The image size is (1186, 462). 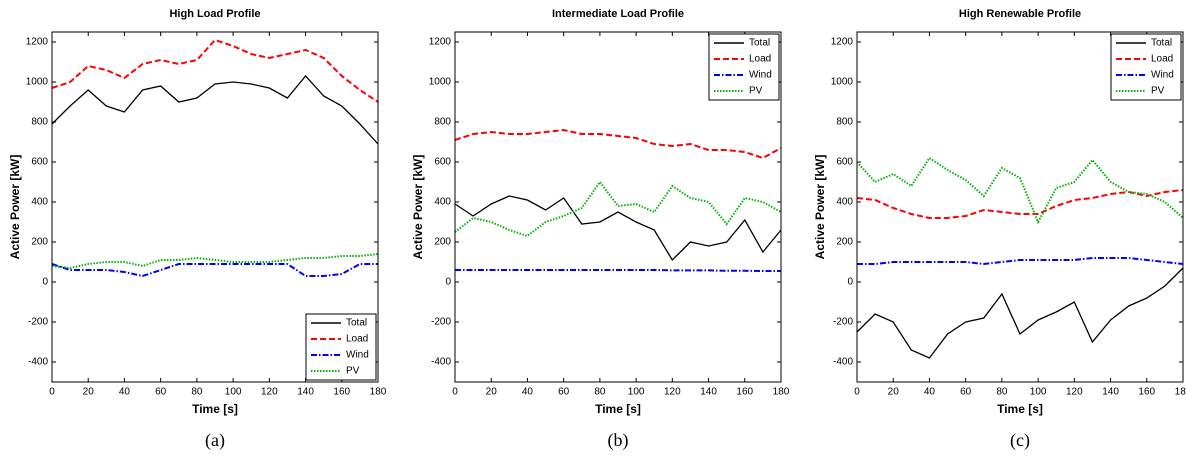 I want to click on chart-title: Intermediate Load Profile, so click(x=618, y=14).